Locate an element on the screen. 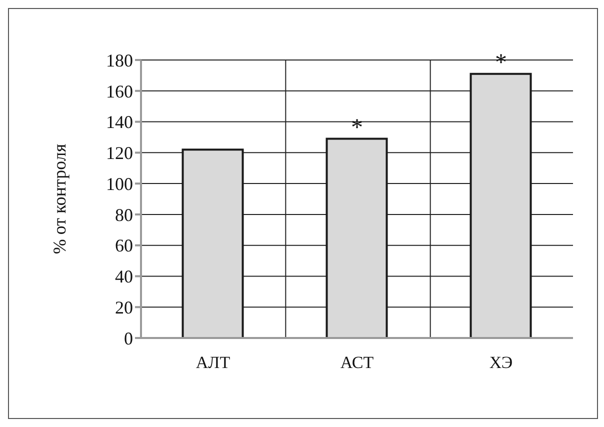 This screenshot has width=604, height=427. y-tick-label: 20 is located at coordinates (124, 308).